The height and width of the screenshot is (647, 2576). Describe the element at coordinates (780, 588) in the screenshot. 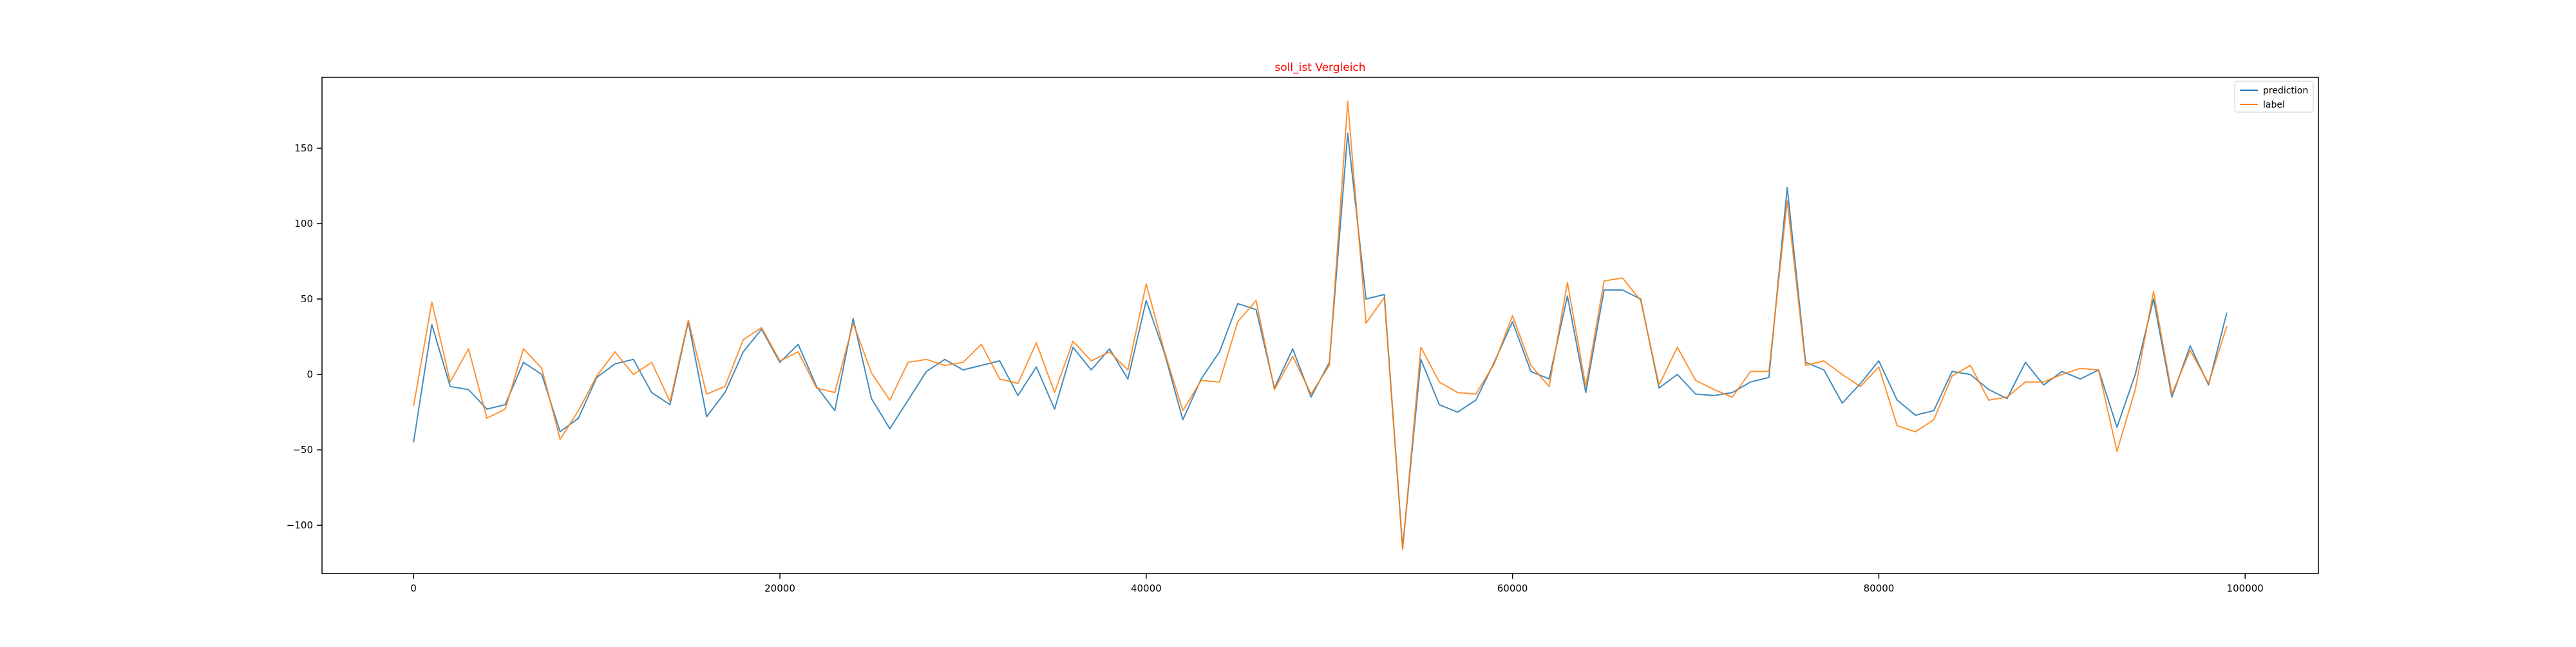

I see `x-tick-label: 20000` at that location.